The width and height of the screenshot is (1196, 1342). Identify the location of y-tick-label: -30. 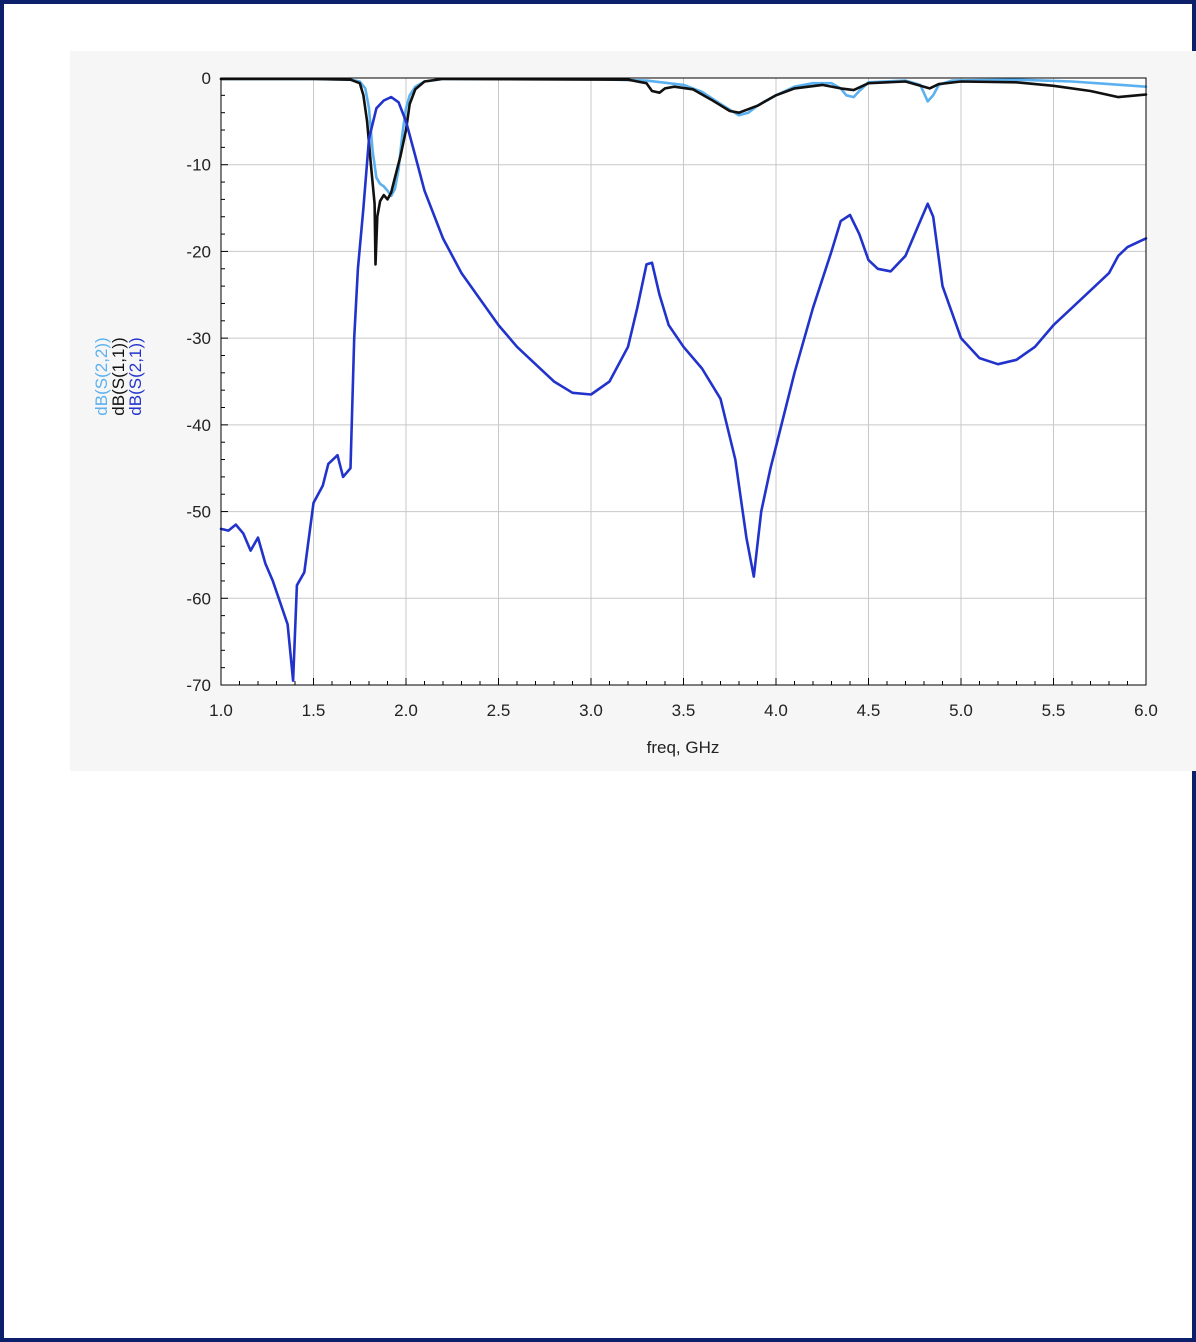
(198, 338).